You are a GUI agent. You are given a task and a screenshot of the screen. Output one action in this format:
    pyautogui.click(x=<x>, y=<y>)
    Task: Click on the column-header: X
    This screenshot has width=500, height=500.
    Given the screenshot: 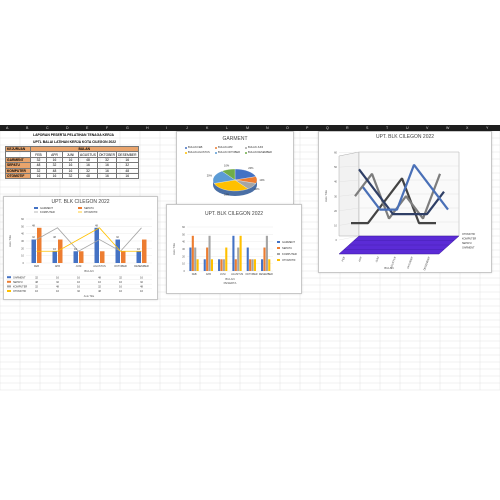 What is the action you would take?
    pyautogui.click(x=467, y=127)
    